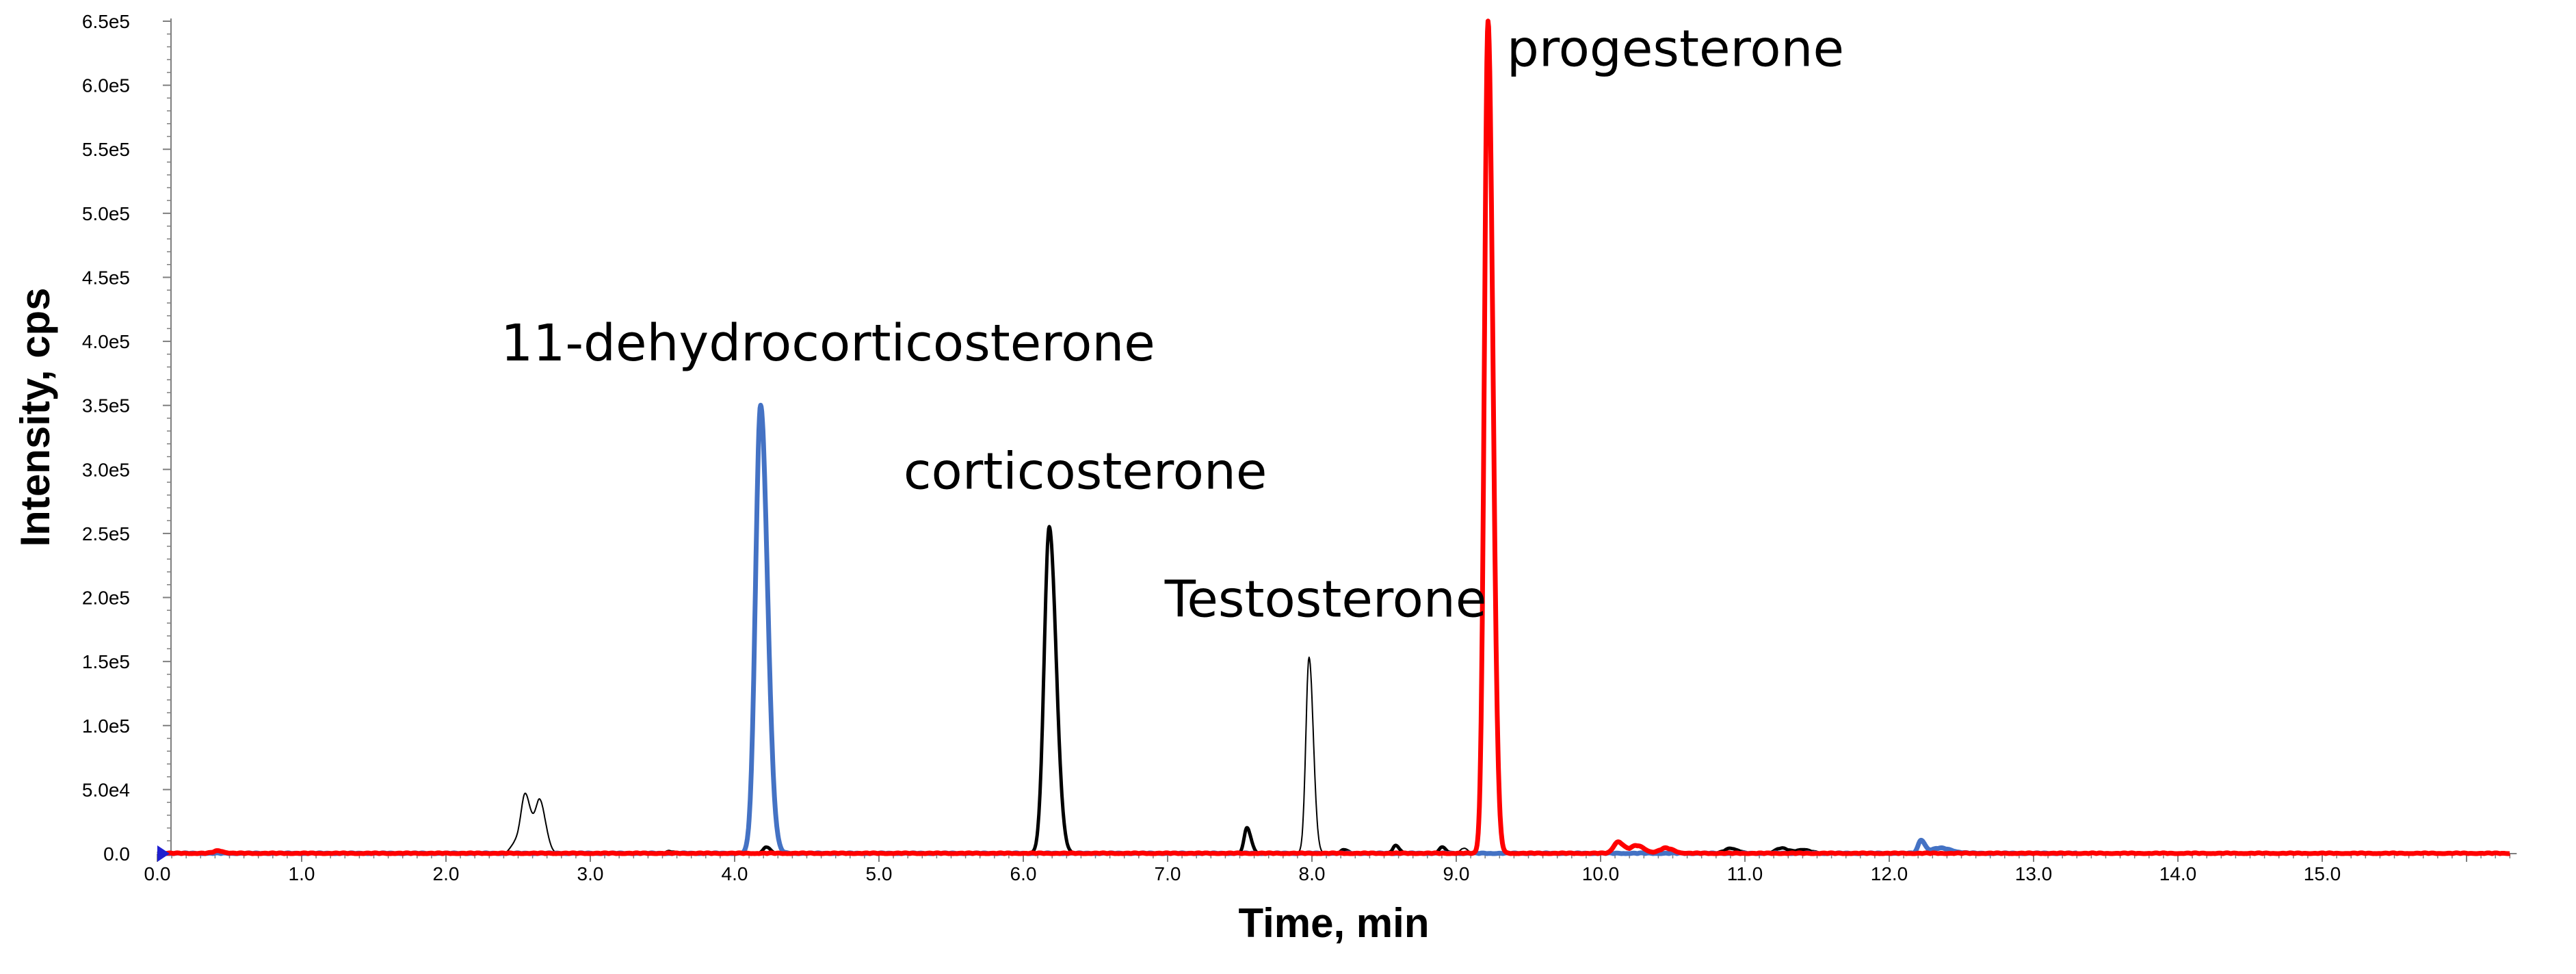 This screenshot has width=2576, height=974. I want to click on y-tick-label: 4.0e5, so click(106, 341).